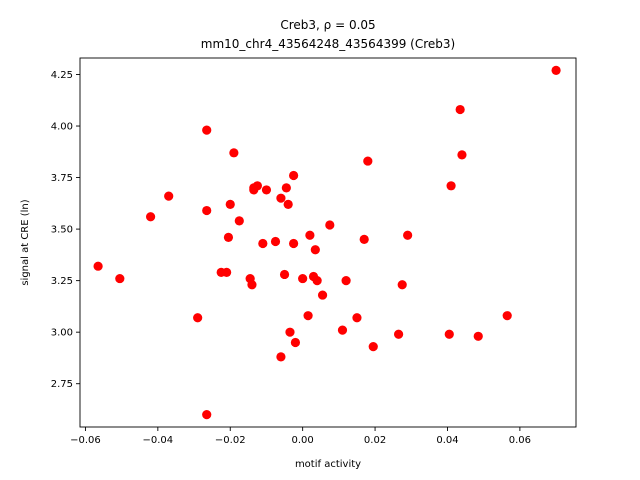  What do you see at coordinates (230, 440) in the screenshot?
I see `x-tick-label: −0.02` at bounding box center [230, 440].